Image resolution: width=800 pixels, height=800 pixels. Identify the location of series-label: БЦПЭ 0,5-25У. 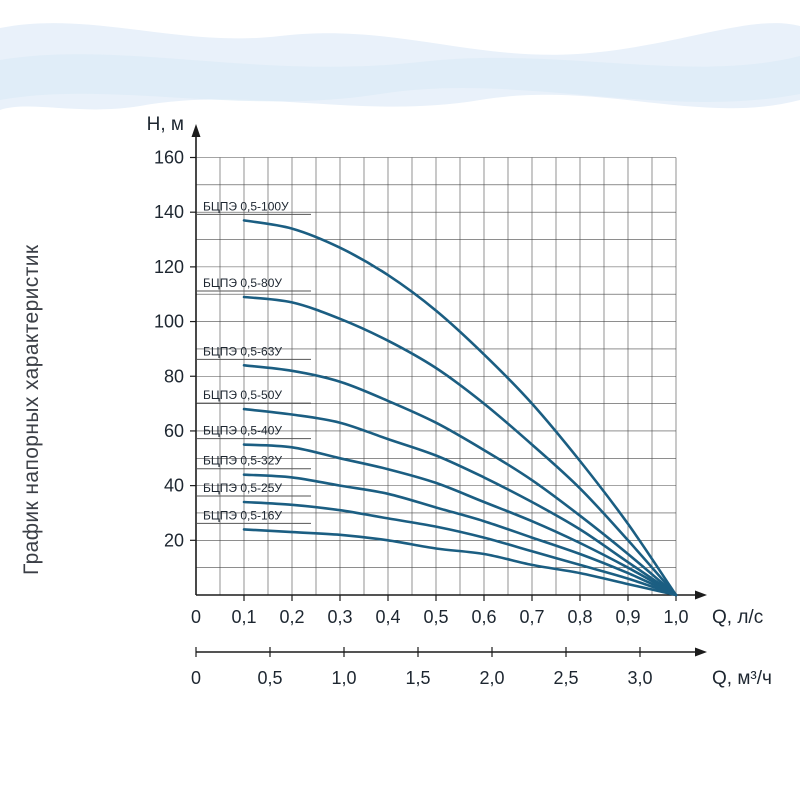
(242, 488).